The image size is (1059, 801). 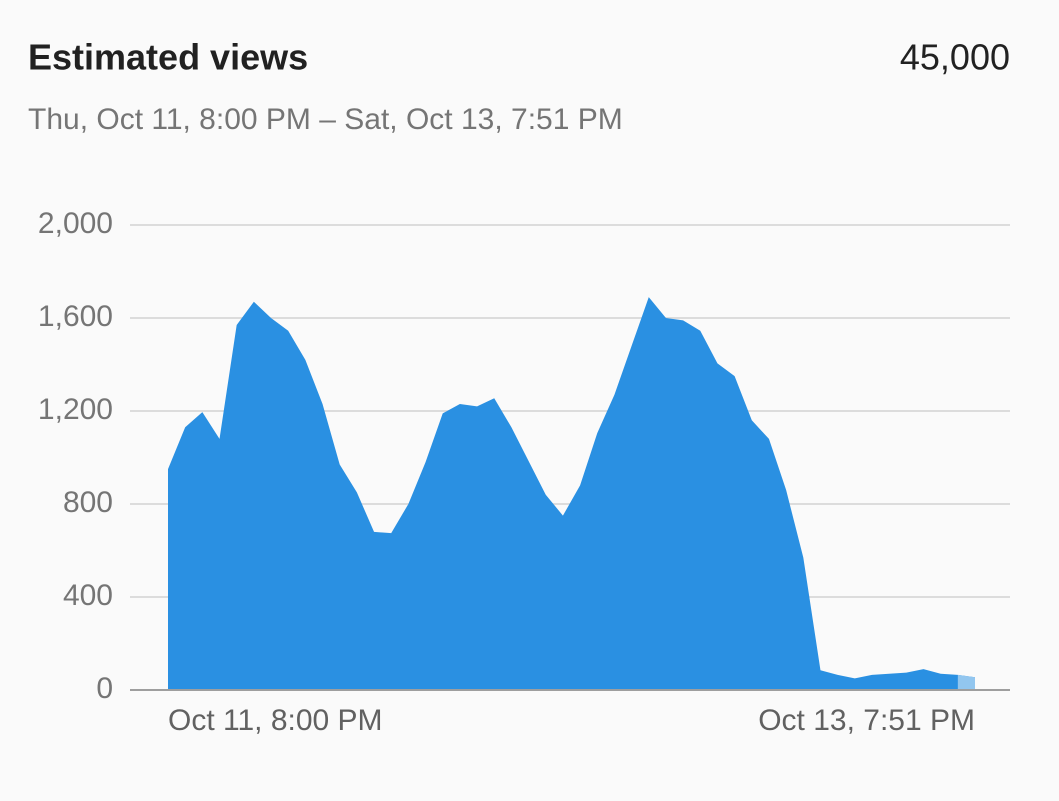 What do you see at coordinates (104, 688) in the screenshot?
I see `y-tick-label: 0` at bounding box center [104, 688].